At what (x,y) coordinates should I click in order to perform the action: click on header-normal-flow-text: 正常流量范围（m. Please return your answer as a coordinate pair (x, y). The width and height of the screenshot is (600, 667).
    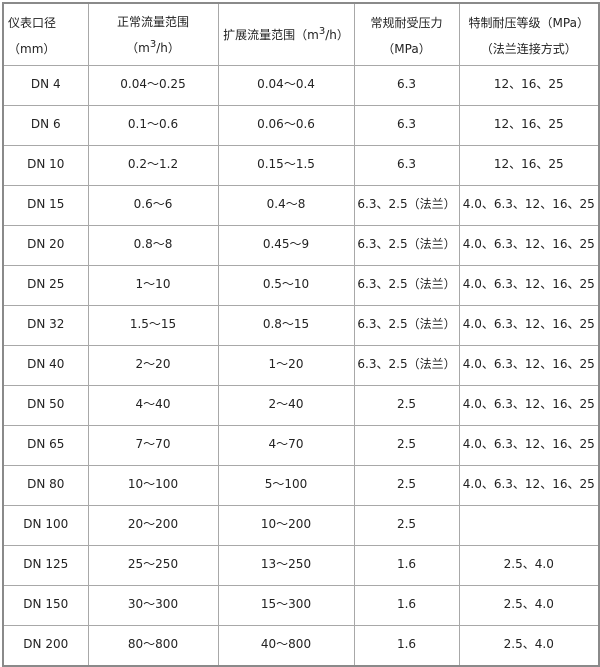
    Looking at the image, I should click on (152, 34).